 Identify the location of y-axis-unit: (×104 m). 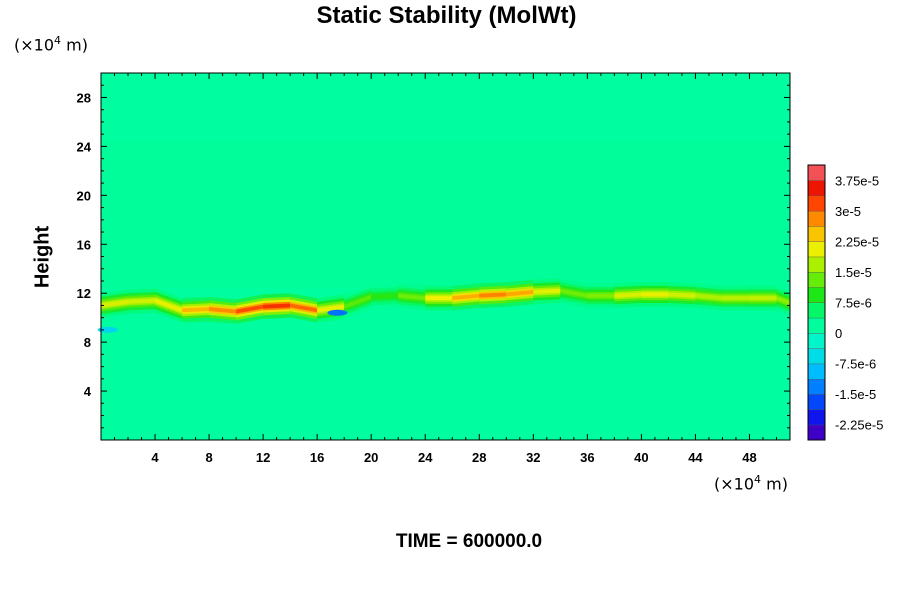
(51, 44).